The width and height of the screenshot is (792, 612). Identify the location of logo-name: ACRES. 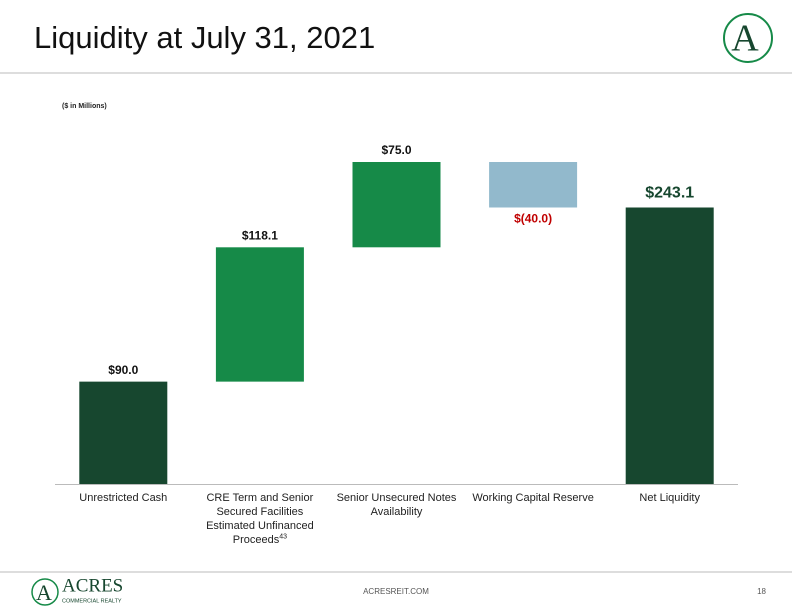
(92, 585).